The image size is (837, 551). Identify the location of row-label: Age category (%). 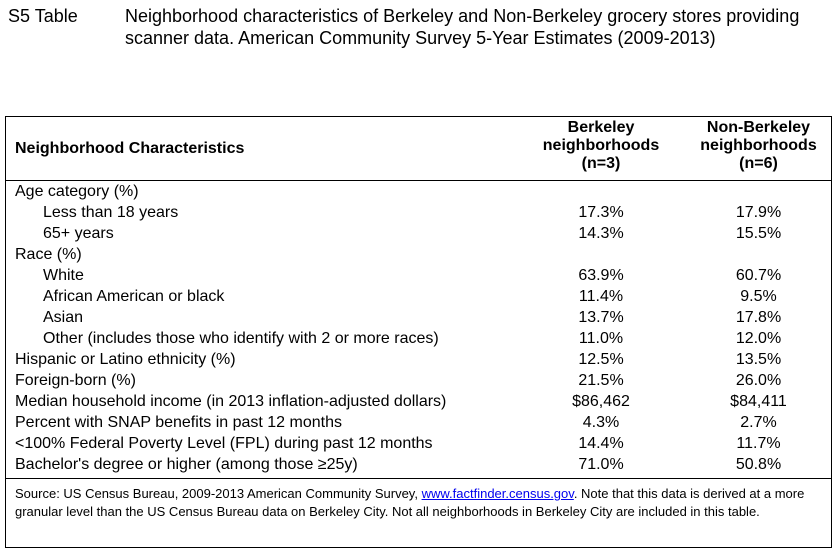
(77, 191).